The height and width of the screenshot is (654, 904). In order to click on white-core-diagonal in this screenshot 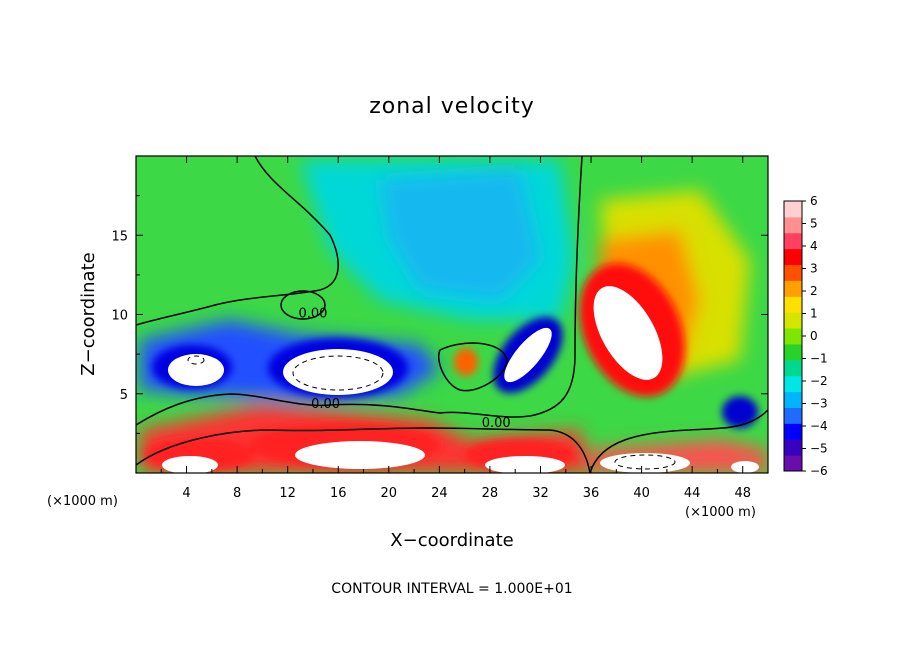, I will do `click(528, 355)`.